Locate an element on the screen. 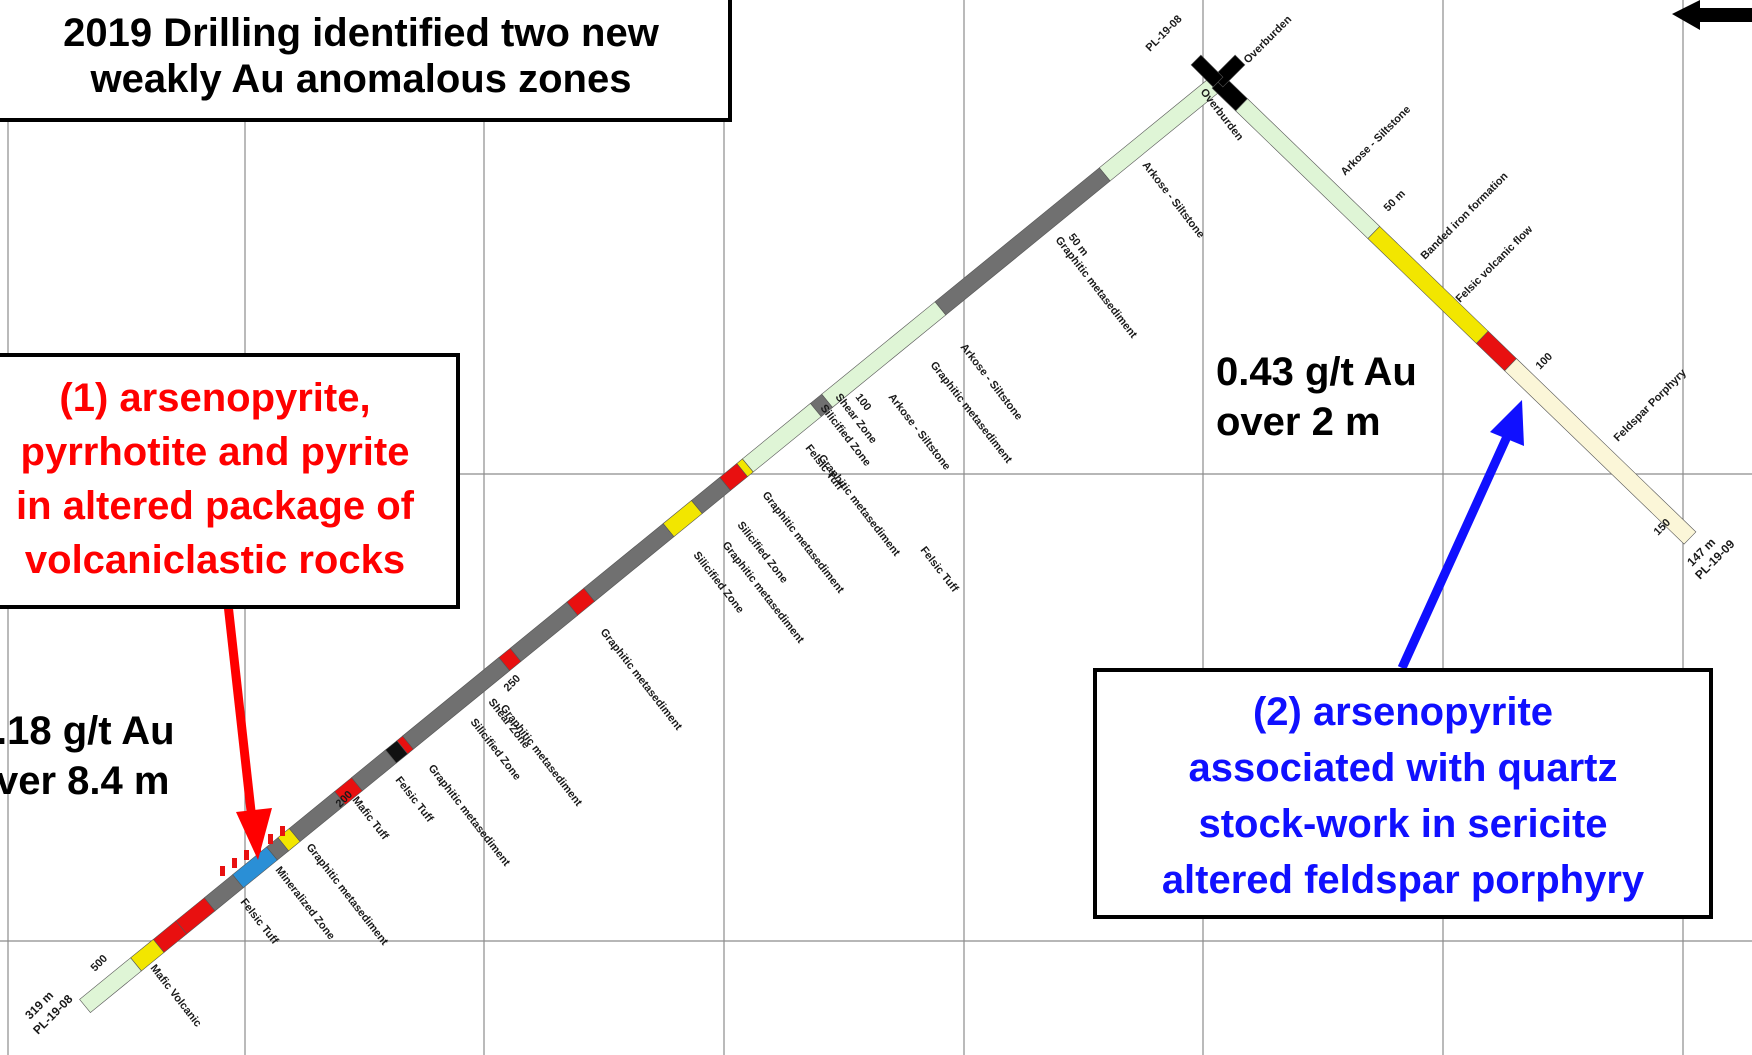 The height and width of the screenshot is (1055, 1752). assay-1-width: ver 8.4 m is located at coordinates (85, 781).